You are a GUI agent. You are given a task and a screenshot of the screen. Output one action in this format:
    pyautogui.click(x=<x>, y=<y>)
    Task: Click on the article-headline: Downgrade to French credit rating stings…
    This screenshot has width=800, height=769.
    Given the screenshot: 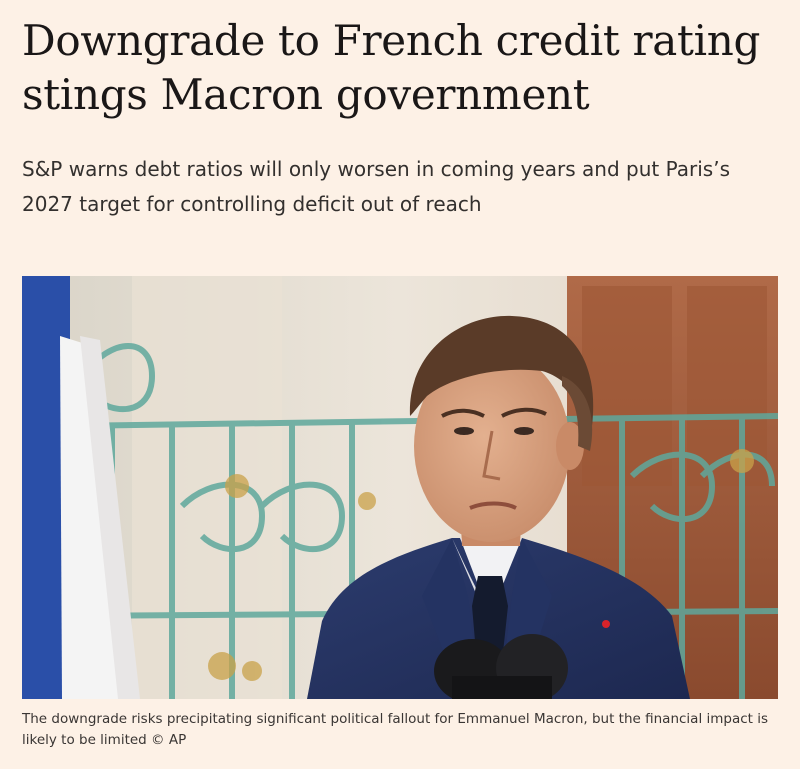 What is the action you would take?
    pyautogui.click(x=391, y=67)
    